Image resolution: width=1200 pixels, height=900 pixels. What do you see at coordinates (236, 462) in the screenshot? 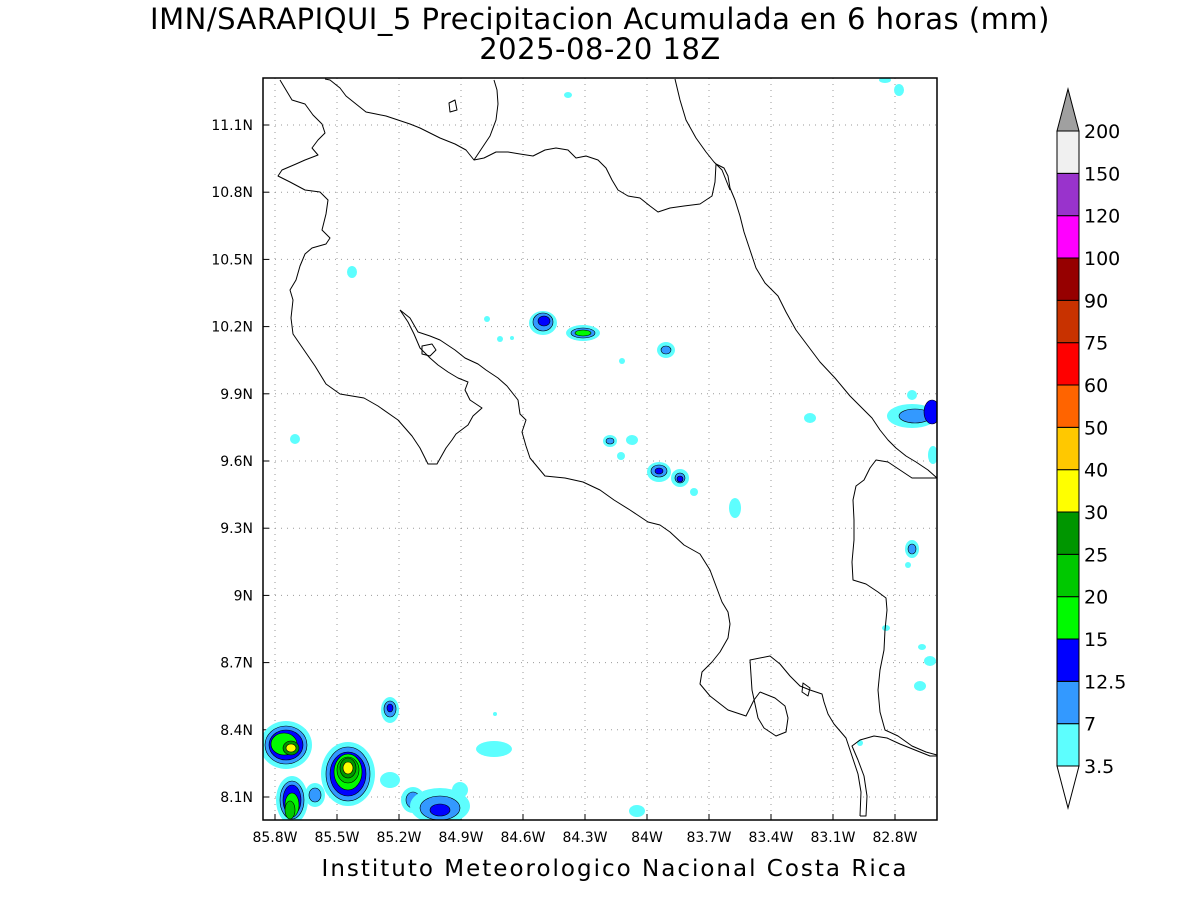
I see `lat-tick-label: 9.6N` at bounding box center [236, 462].